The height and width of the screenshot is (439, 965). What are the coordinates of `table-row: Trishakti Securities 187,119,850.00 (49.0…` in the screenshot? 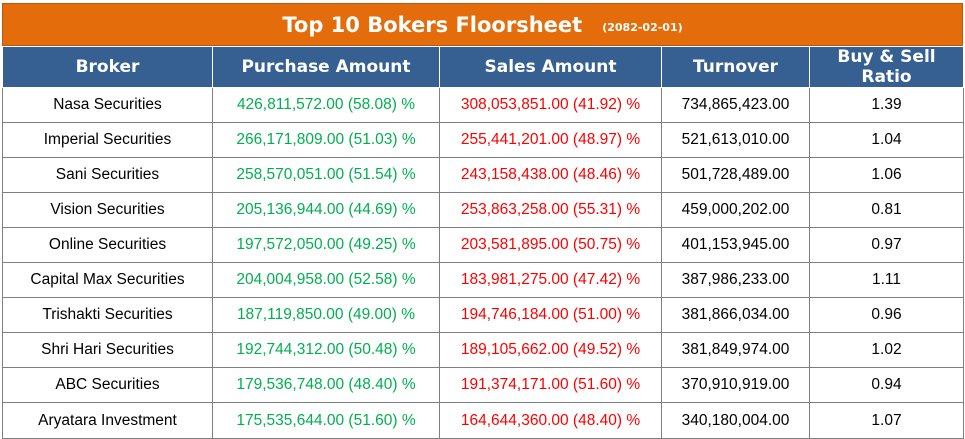 It's located at (483, 315).